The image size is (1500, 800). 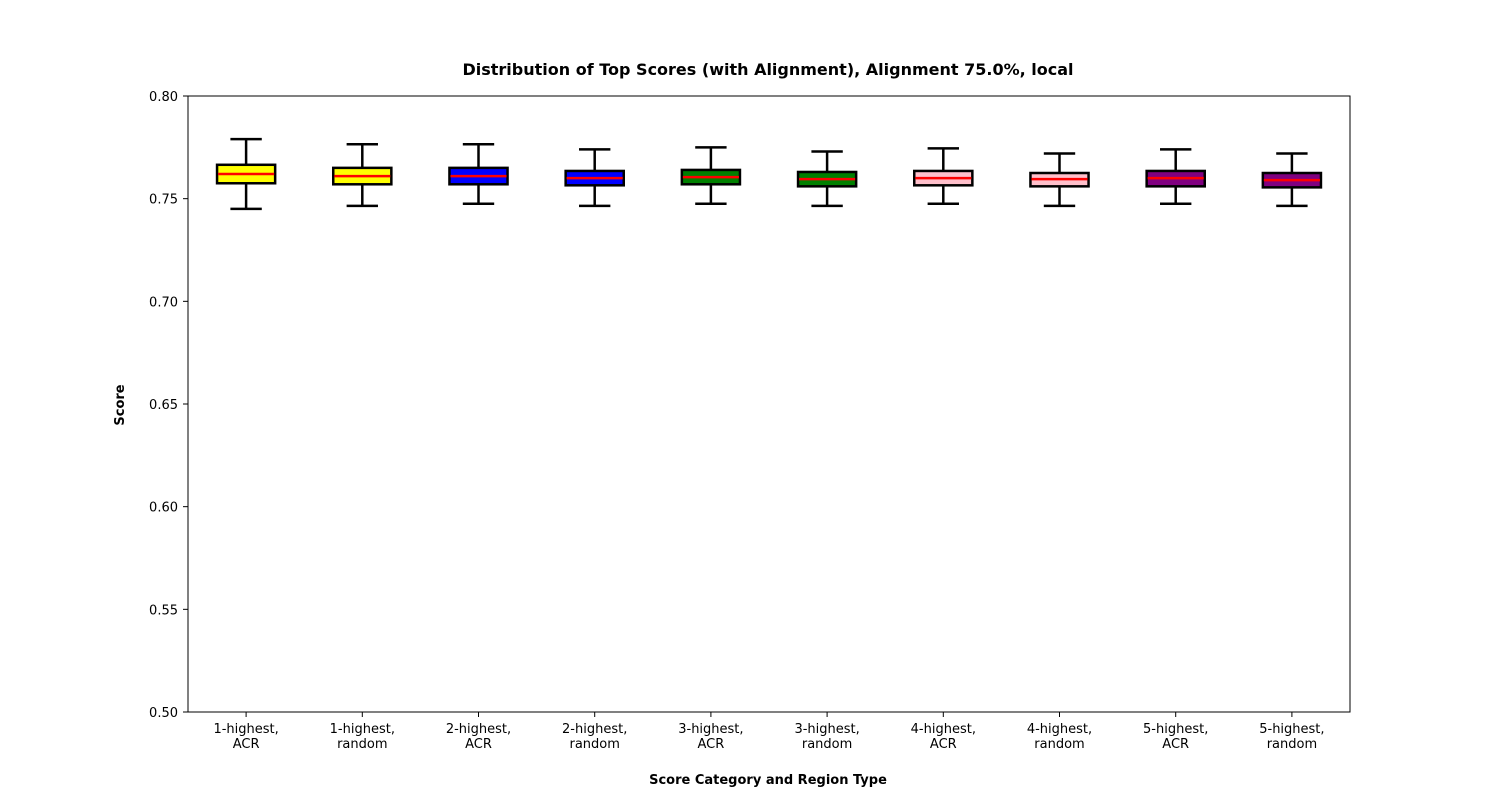 What do you see at coordinates (769, 174) in the screenshot?
I see `boxes-group` at bounding box center [769, 174].